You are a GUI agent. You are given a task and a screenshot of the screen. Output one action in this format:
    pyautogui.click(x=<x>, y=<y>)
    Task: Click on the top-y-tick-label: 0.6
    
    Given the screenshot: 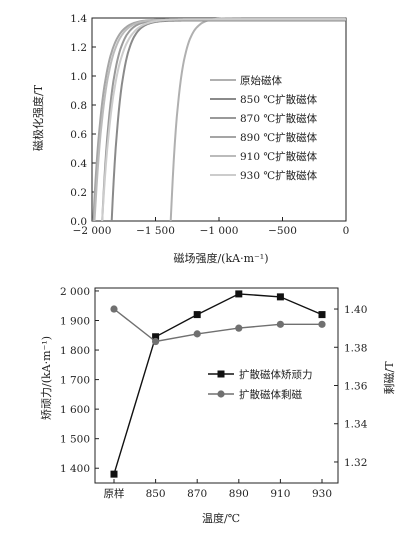 What is the action you would take?
    pyautogui.click(x=78, y=135)
    